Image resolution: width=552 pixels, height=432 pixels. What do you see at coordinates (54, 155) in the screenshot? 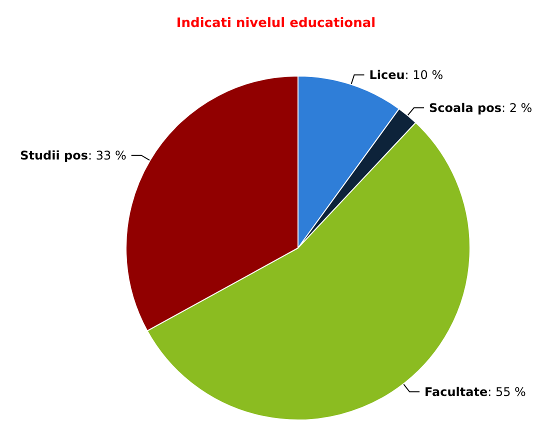
I see `slice-label: Studii pos` at bounding box center [54, 155].